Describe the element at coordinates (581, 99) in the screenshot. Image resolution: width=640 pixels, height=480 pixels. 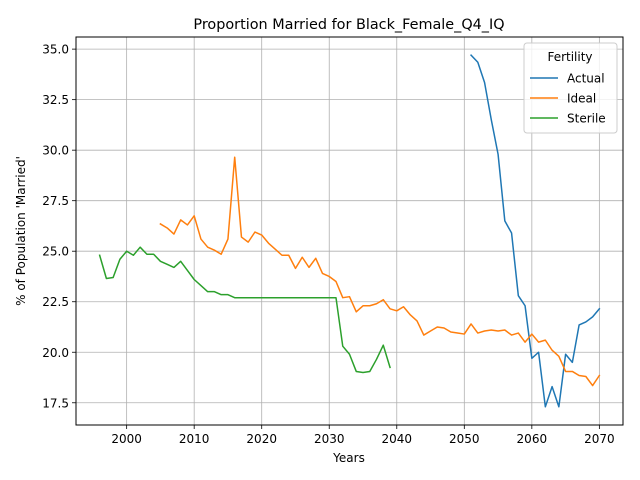
I see `legend-label-ideal: Ideal` at that location.